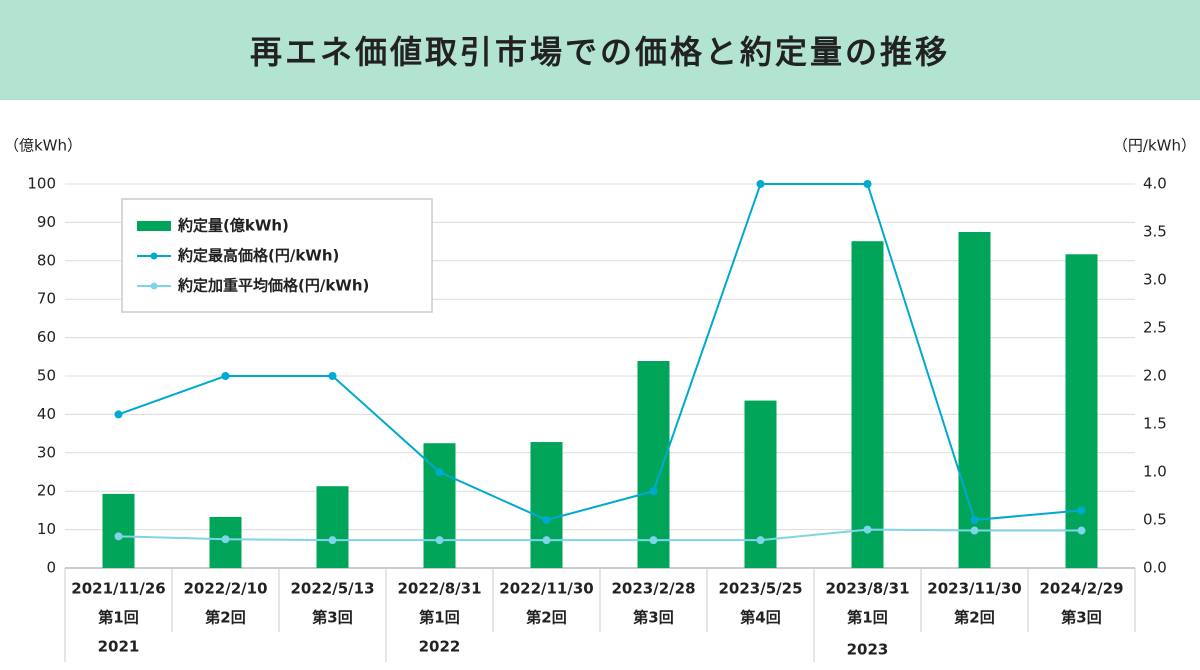 The height and width of the screenshot is (670, 1200). I want to click on x-tick-label: 2022/5/13, so click(332, 589).